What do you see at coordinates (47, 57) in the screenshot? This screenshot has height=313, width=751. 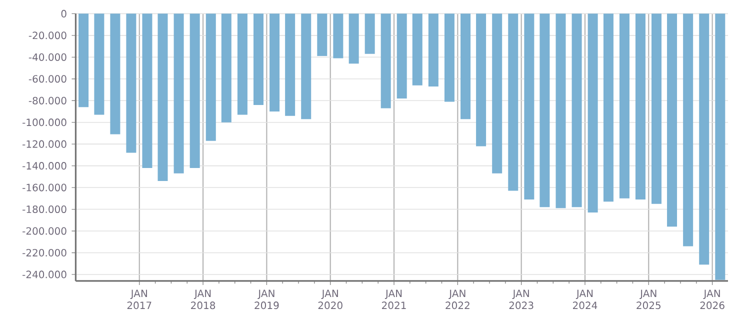 I see `y-tick-label: -40.000` at bounding box center [47, 57].